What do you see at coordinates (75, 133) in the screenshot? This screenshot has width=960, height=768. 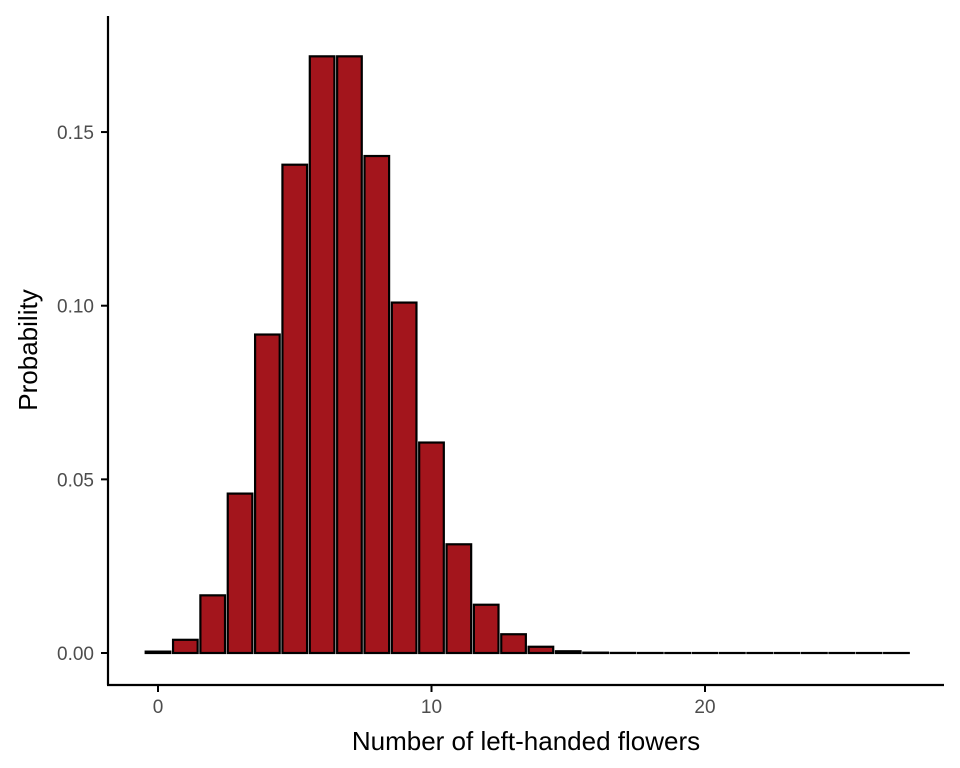 I see `y-tick-label: 0.15` at bounding box center [75, 133].